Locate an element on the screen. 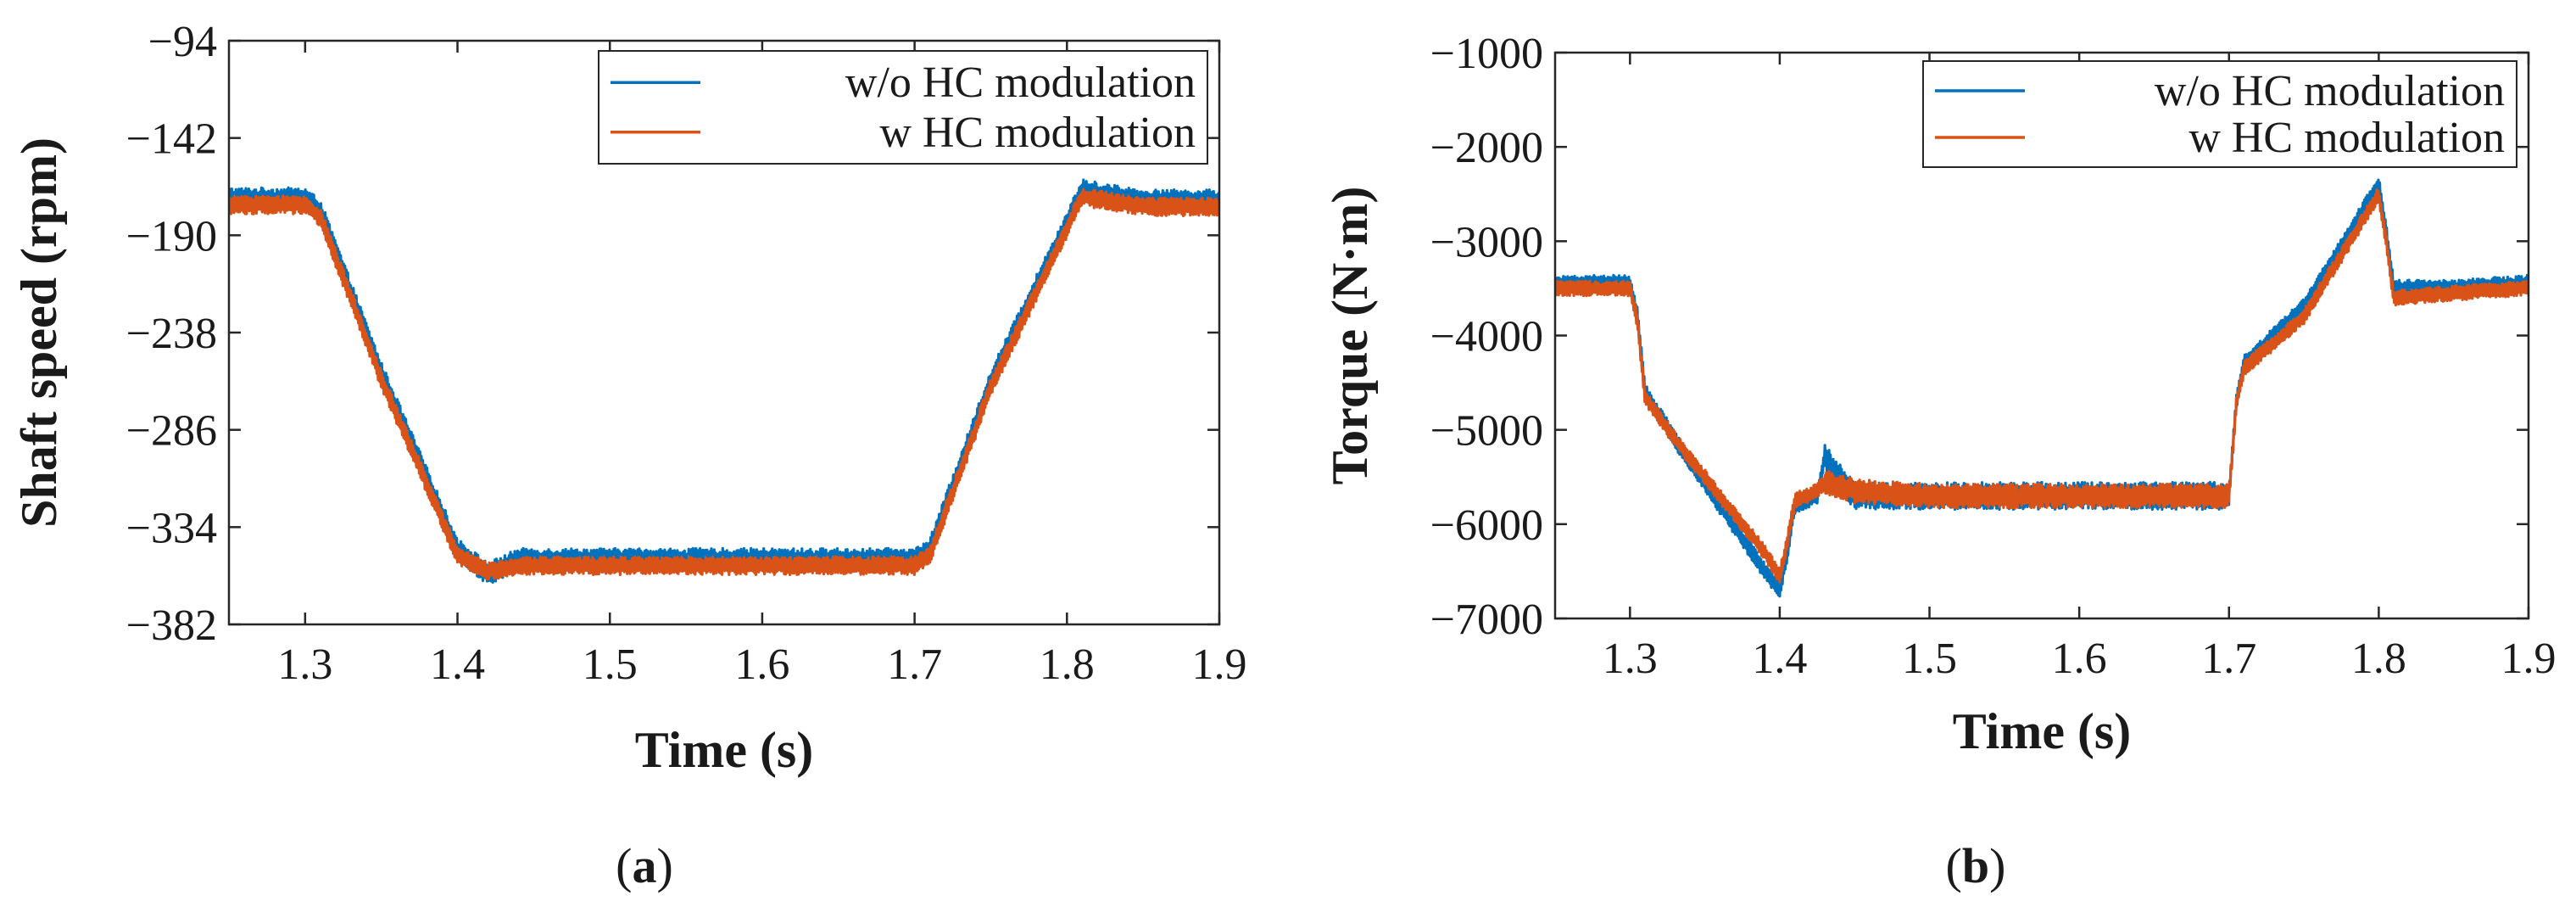 This screenshot has width=2576, height=912. panel-caption: (a) is located at coordinates (644, 865).